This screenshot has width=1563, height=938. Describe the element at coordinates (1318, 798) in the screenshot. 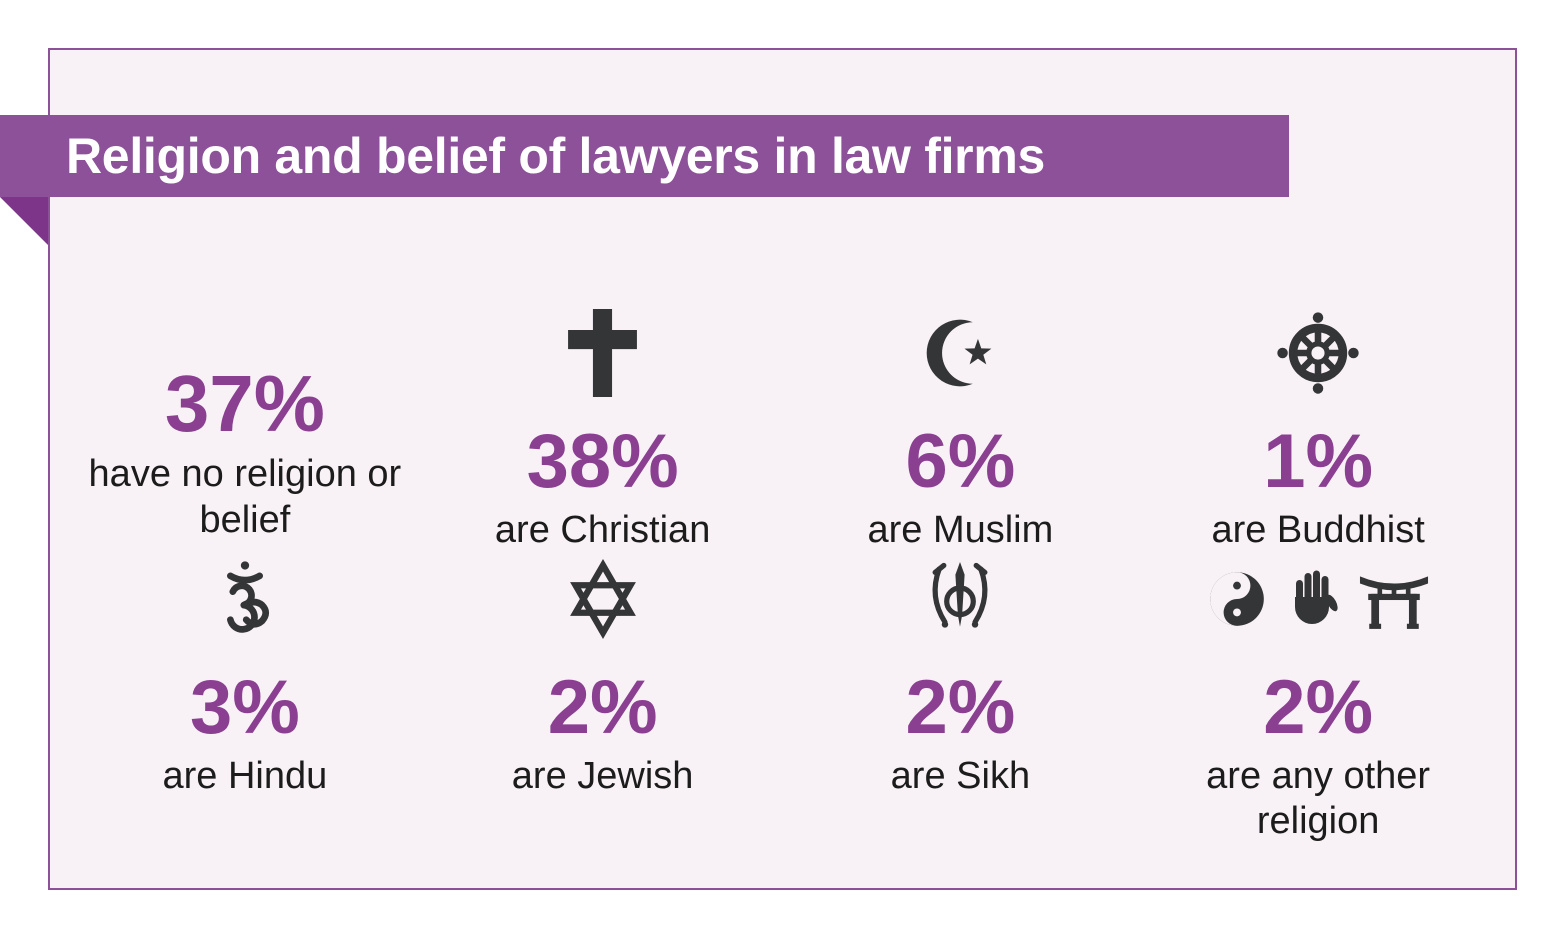

I see `stat-label: are any other religion` at that location.